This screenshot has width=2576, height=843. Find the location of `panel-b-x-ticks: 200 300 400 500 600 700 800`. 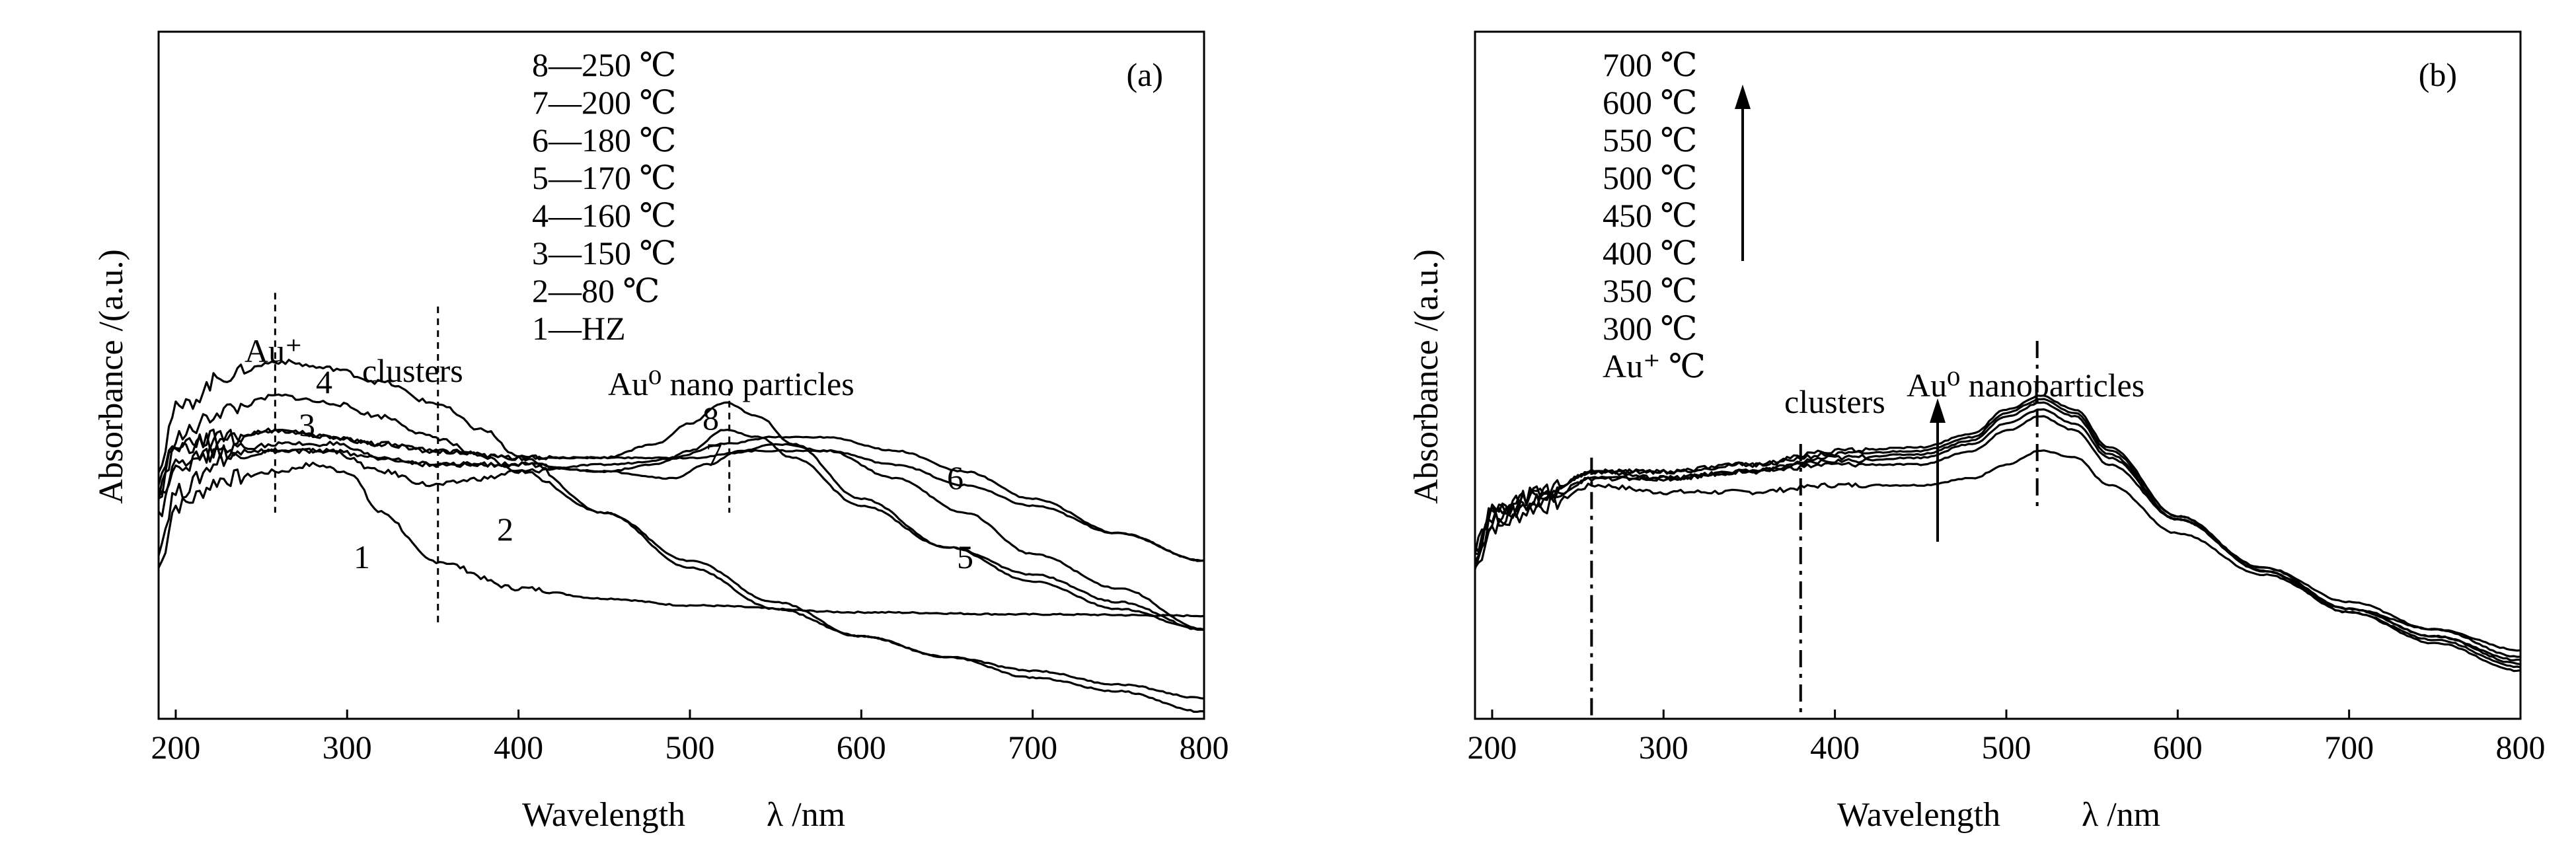

panel-b-x-ticks: 200 300 400 500 600 700 800 is located at coordinates (2007, 738).